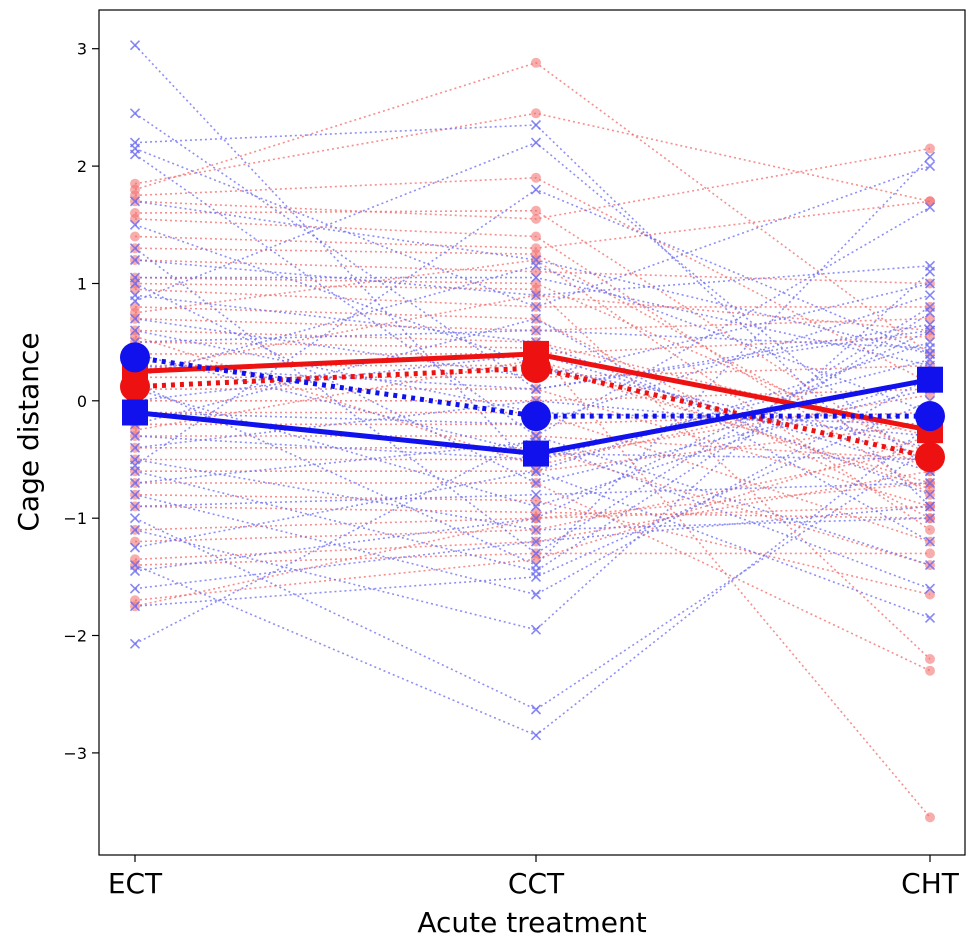 The width and height of the screenshot is (972, 943). What do you see at coordinates (536, 453) in the screenshot?
I see `blue-mean-solid-marker-CCT` at bounding box center [536, 453].